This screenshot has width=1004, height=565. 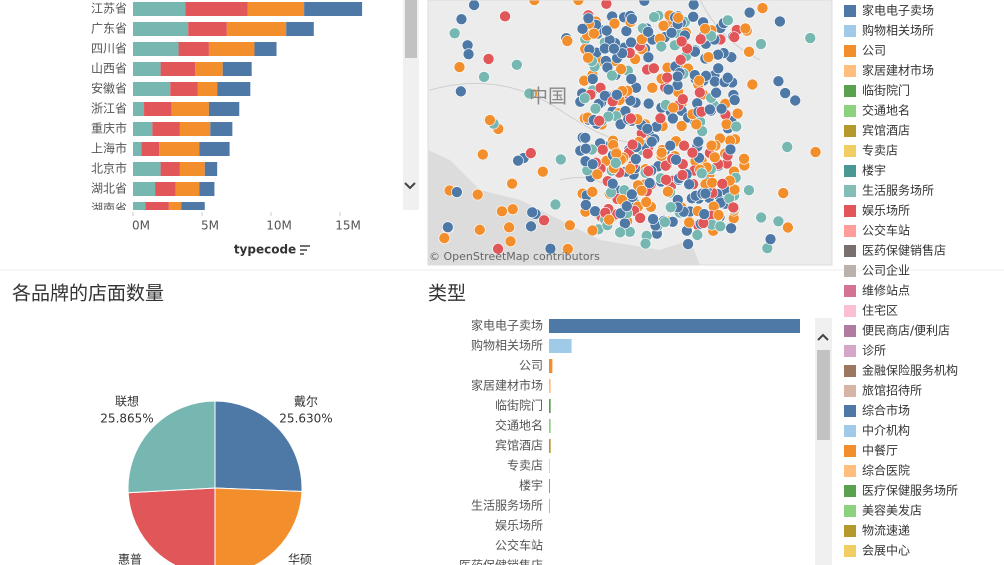 What do you see at coordinates (109, 9) in the screenshot?
I see `y-tick-label: 江苏省` at bounding box center [109, 9].